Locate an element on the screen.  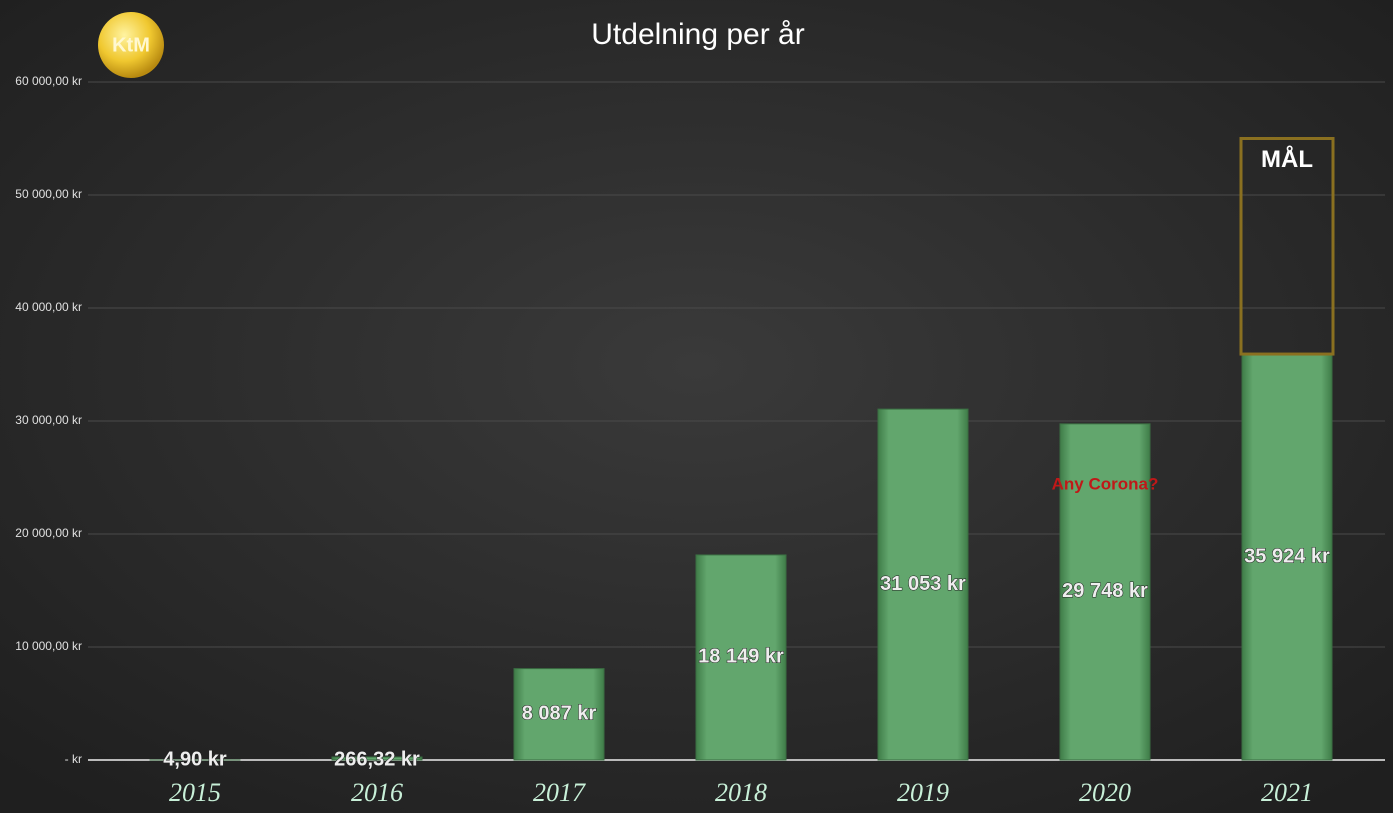
value-label: 31 053 kr is located at coordinates (923, 584).